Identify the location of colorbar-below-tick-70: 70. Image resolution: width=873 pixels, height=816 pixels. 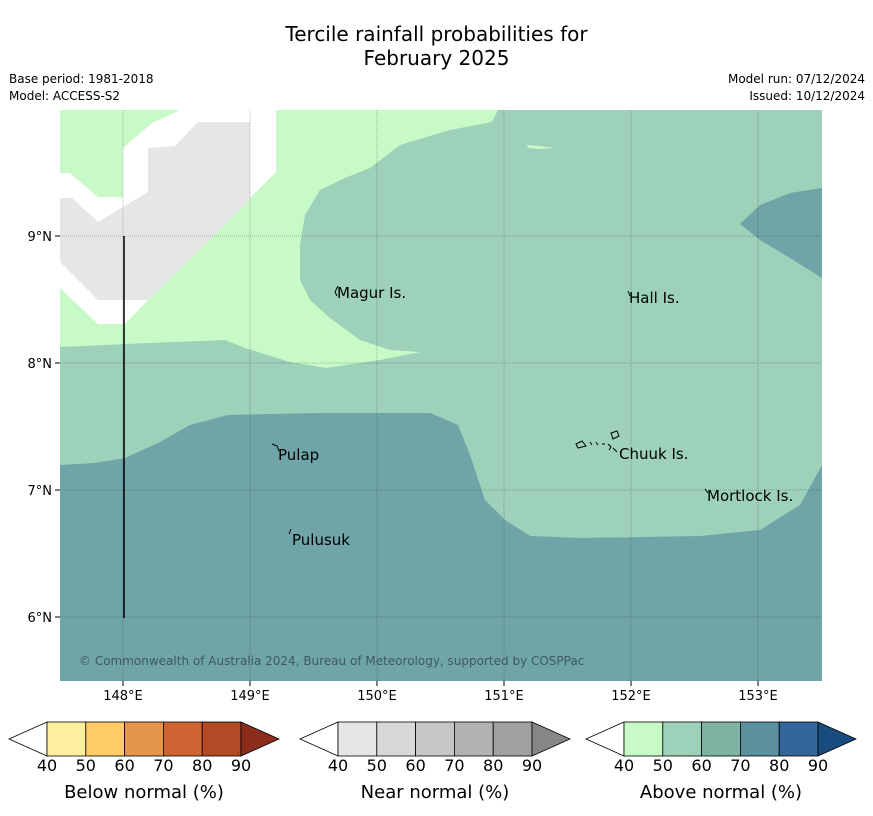
(163, 765).